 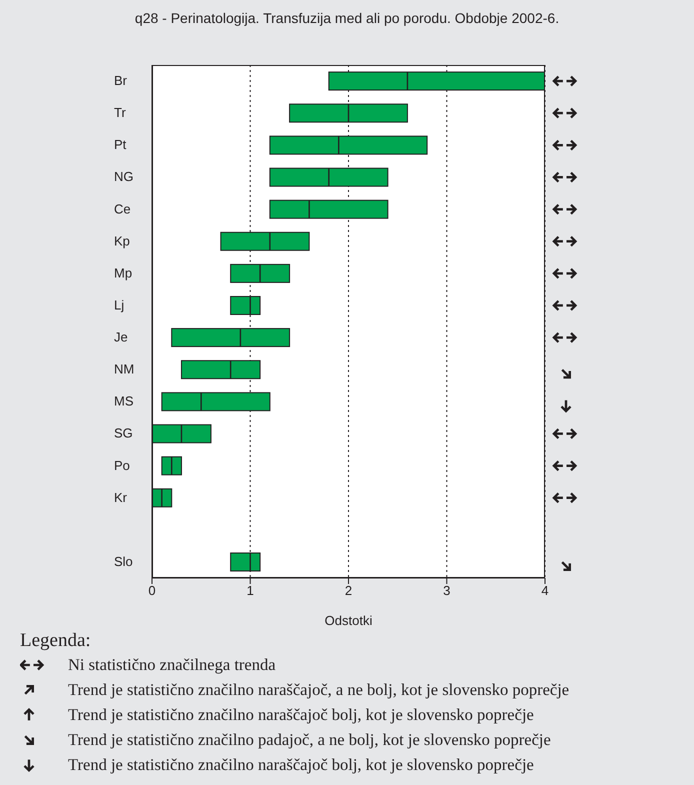 What do you see at coordinates (121, 80) in the screenshot?
I see `y-tick-label: Br` at bounding box center [121, 80].